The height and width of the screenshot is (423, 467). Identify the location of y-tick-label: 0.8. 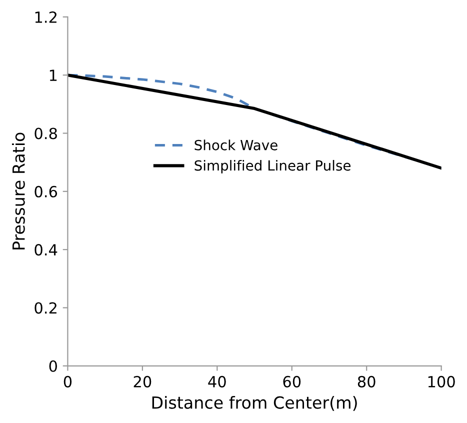
(45, 134).